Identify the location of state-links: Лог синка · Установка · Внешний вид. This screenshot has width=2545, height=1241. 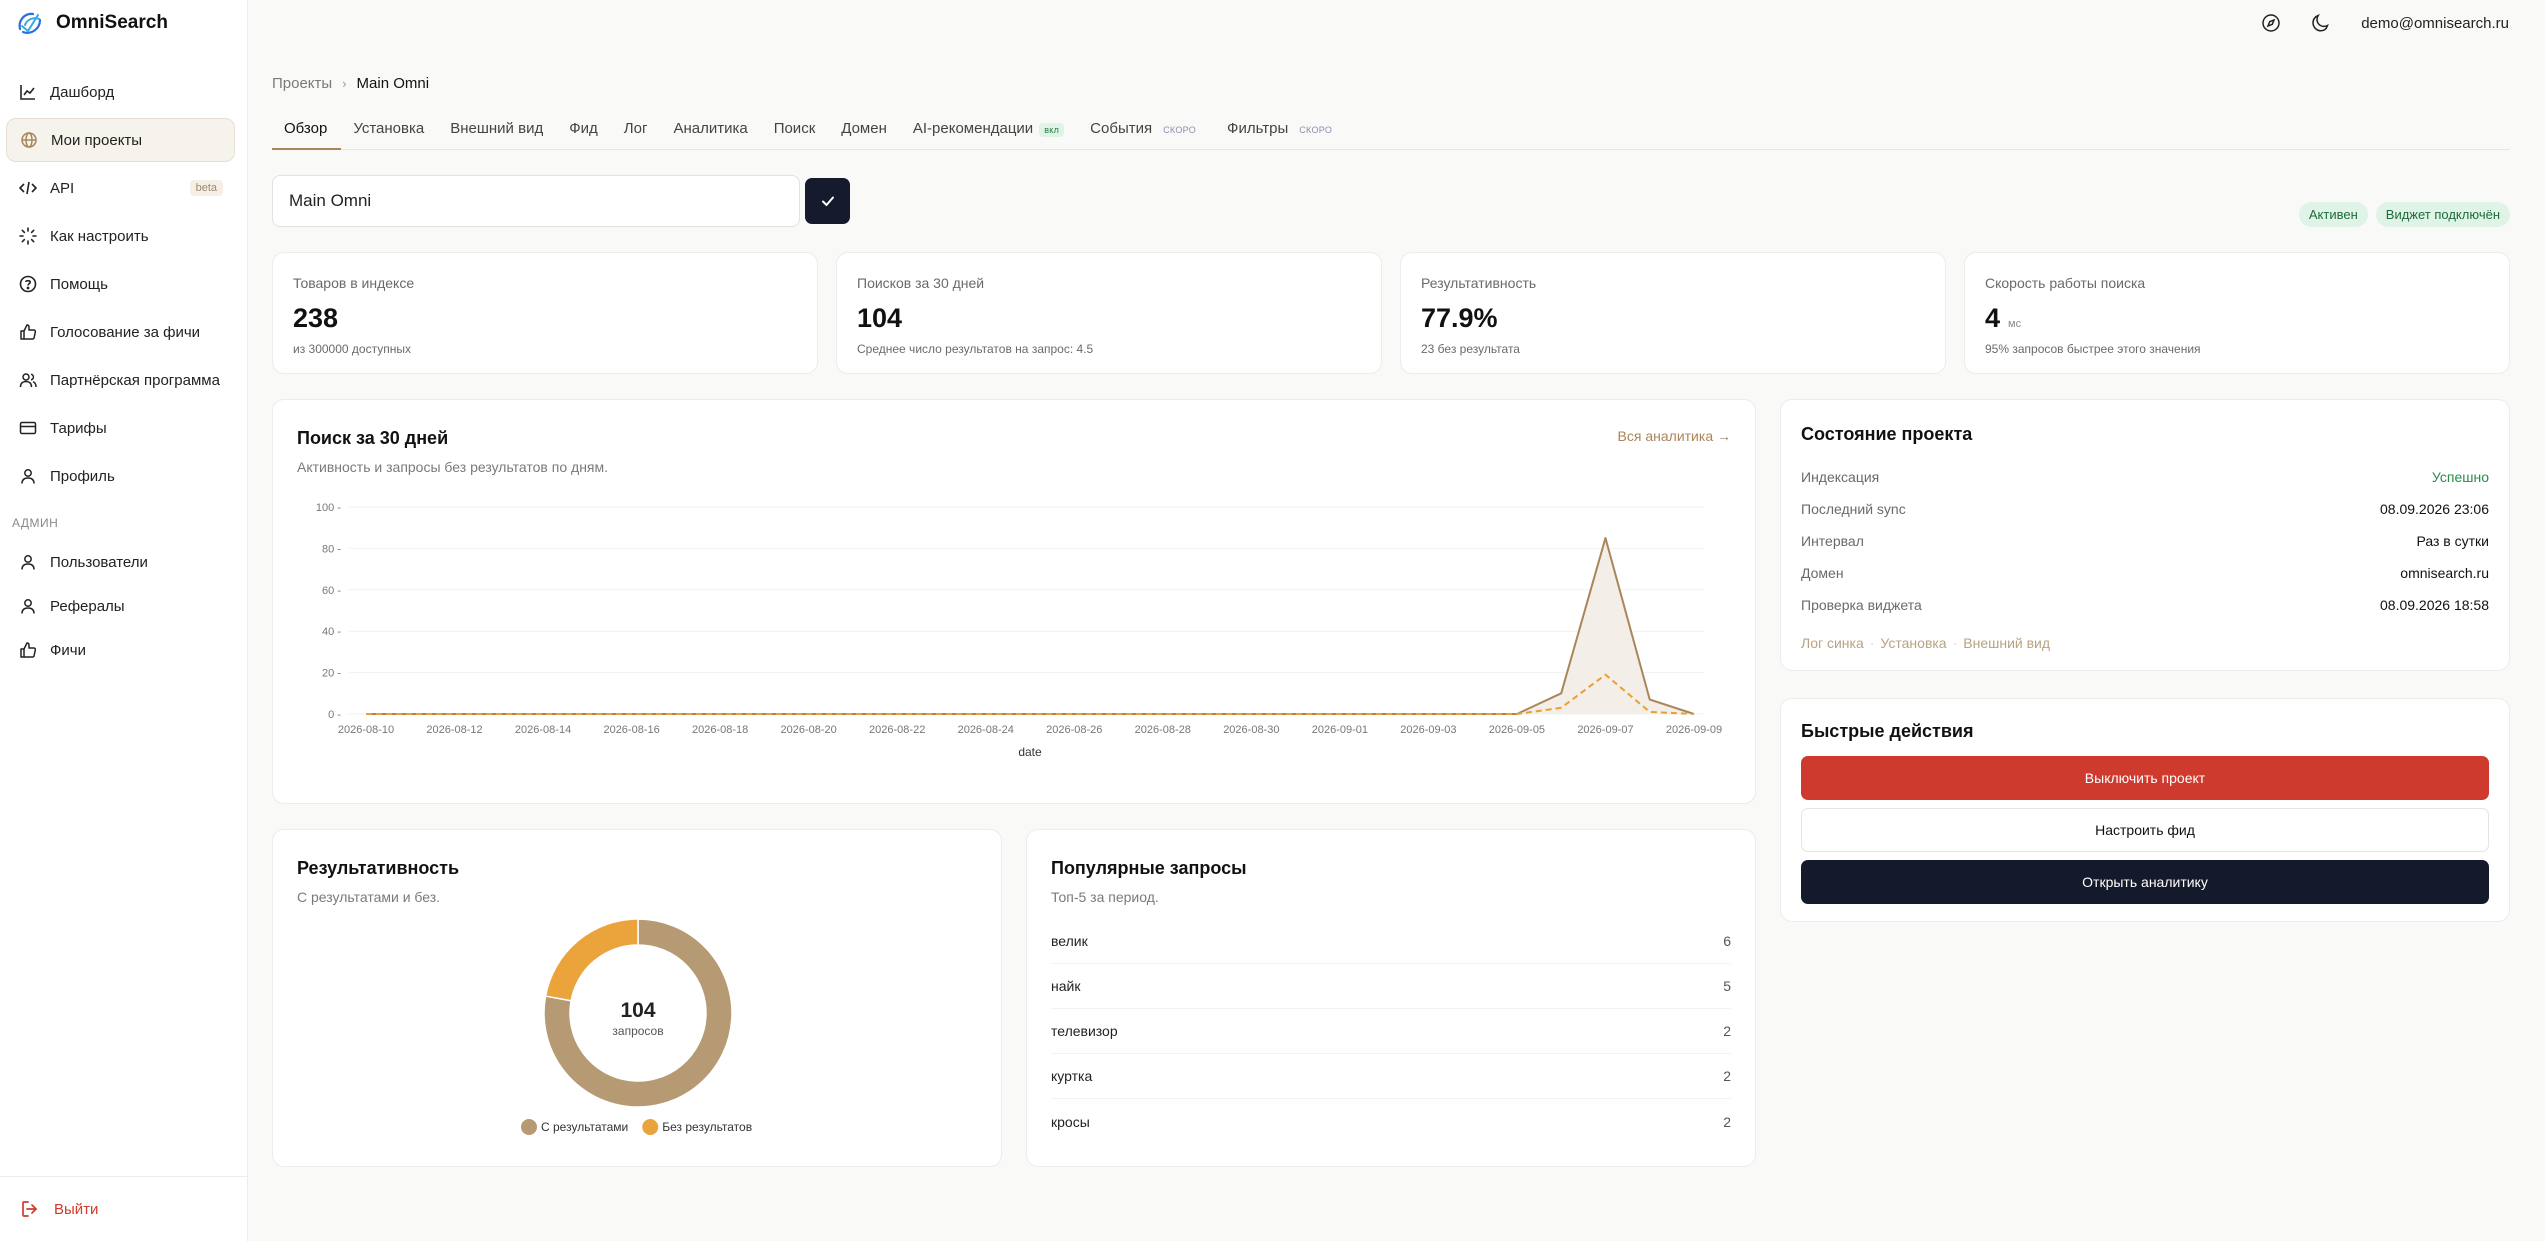
(2145, 643).